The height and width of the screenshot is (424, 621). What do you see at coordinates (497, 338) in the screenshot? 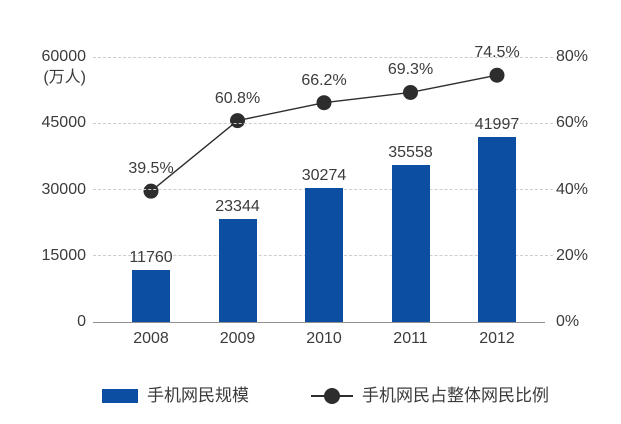
I see `x-axis-label: 2012` at bounding box center [497, 338].